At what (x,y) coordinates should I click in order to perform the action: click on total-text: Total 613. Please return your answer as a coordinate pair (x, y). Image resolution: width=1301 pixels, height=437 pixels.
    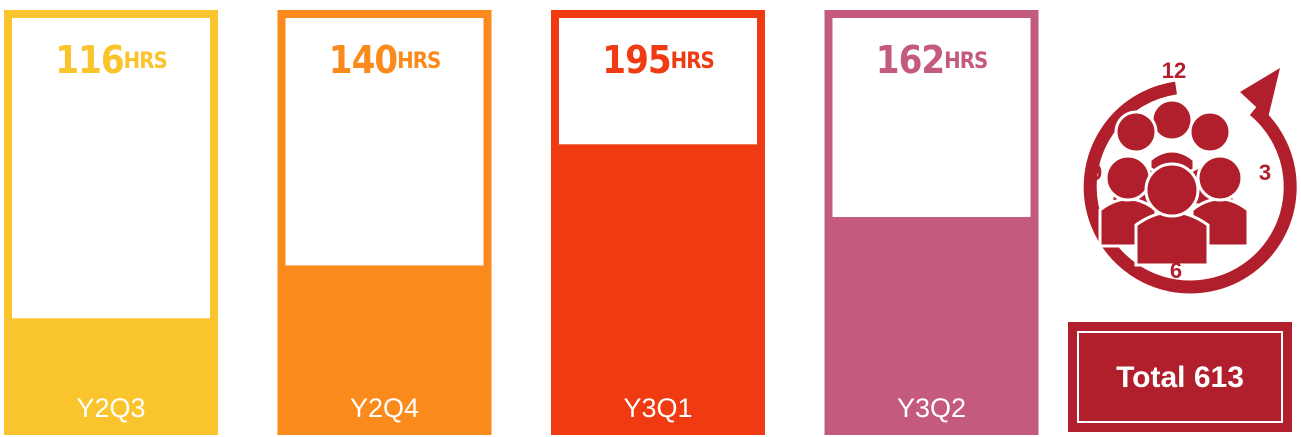
    Looking at the image, I should click on (1180, 377).